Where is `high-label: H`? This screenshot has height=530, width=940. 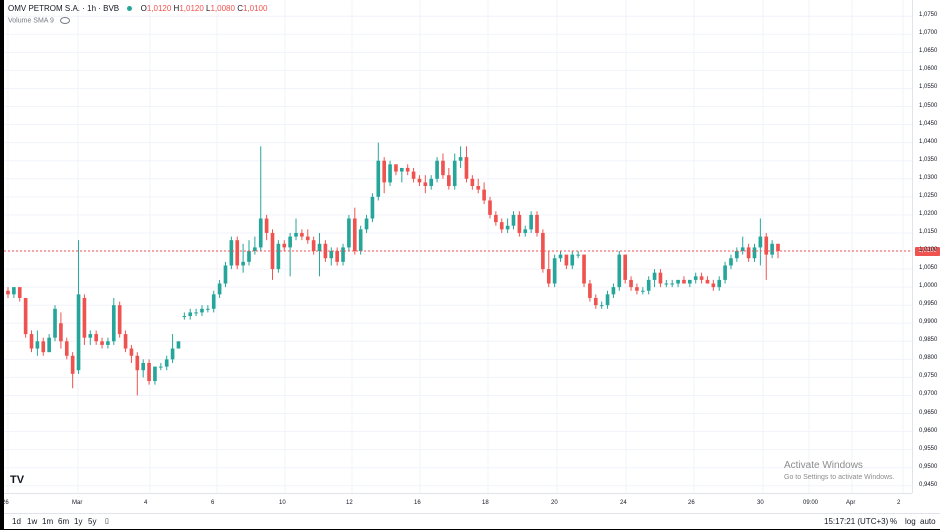
high-label: H is located at coordinates (176, 8).